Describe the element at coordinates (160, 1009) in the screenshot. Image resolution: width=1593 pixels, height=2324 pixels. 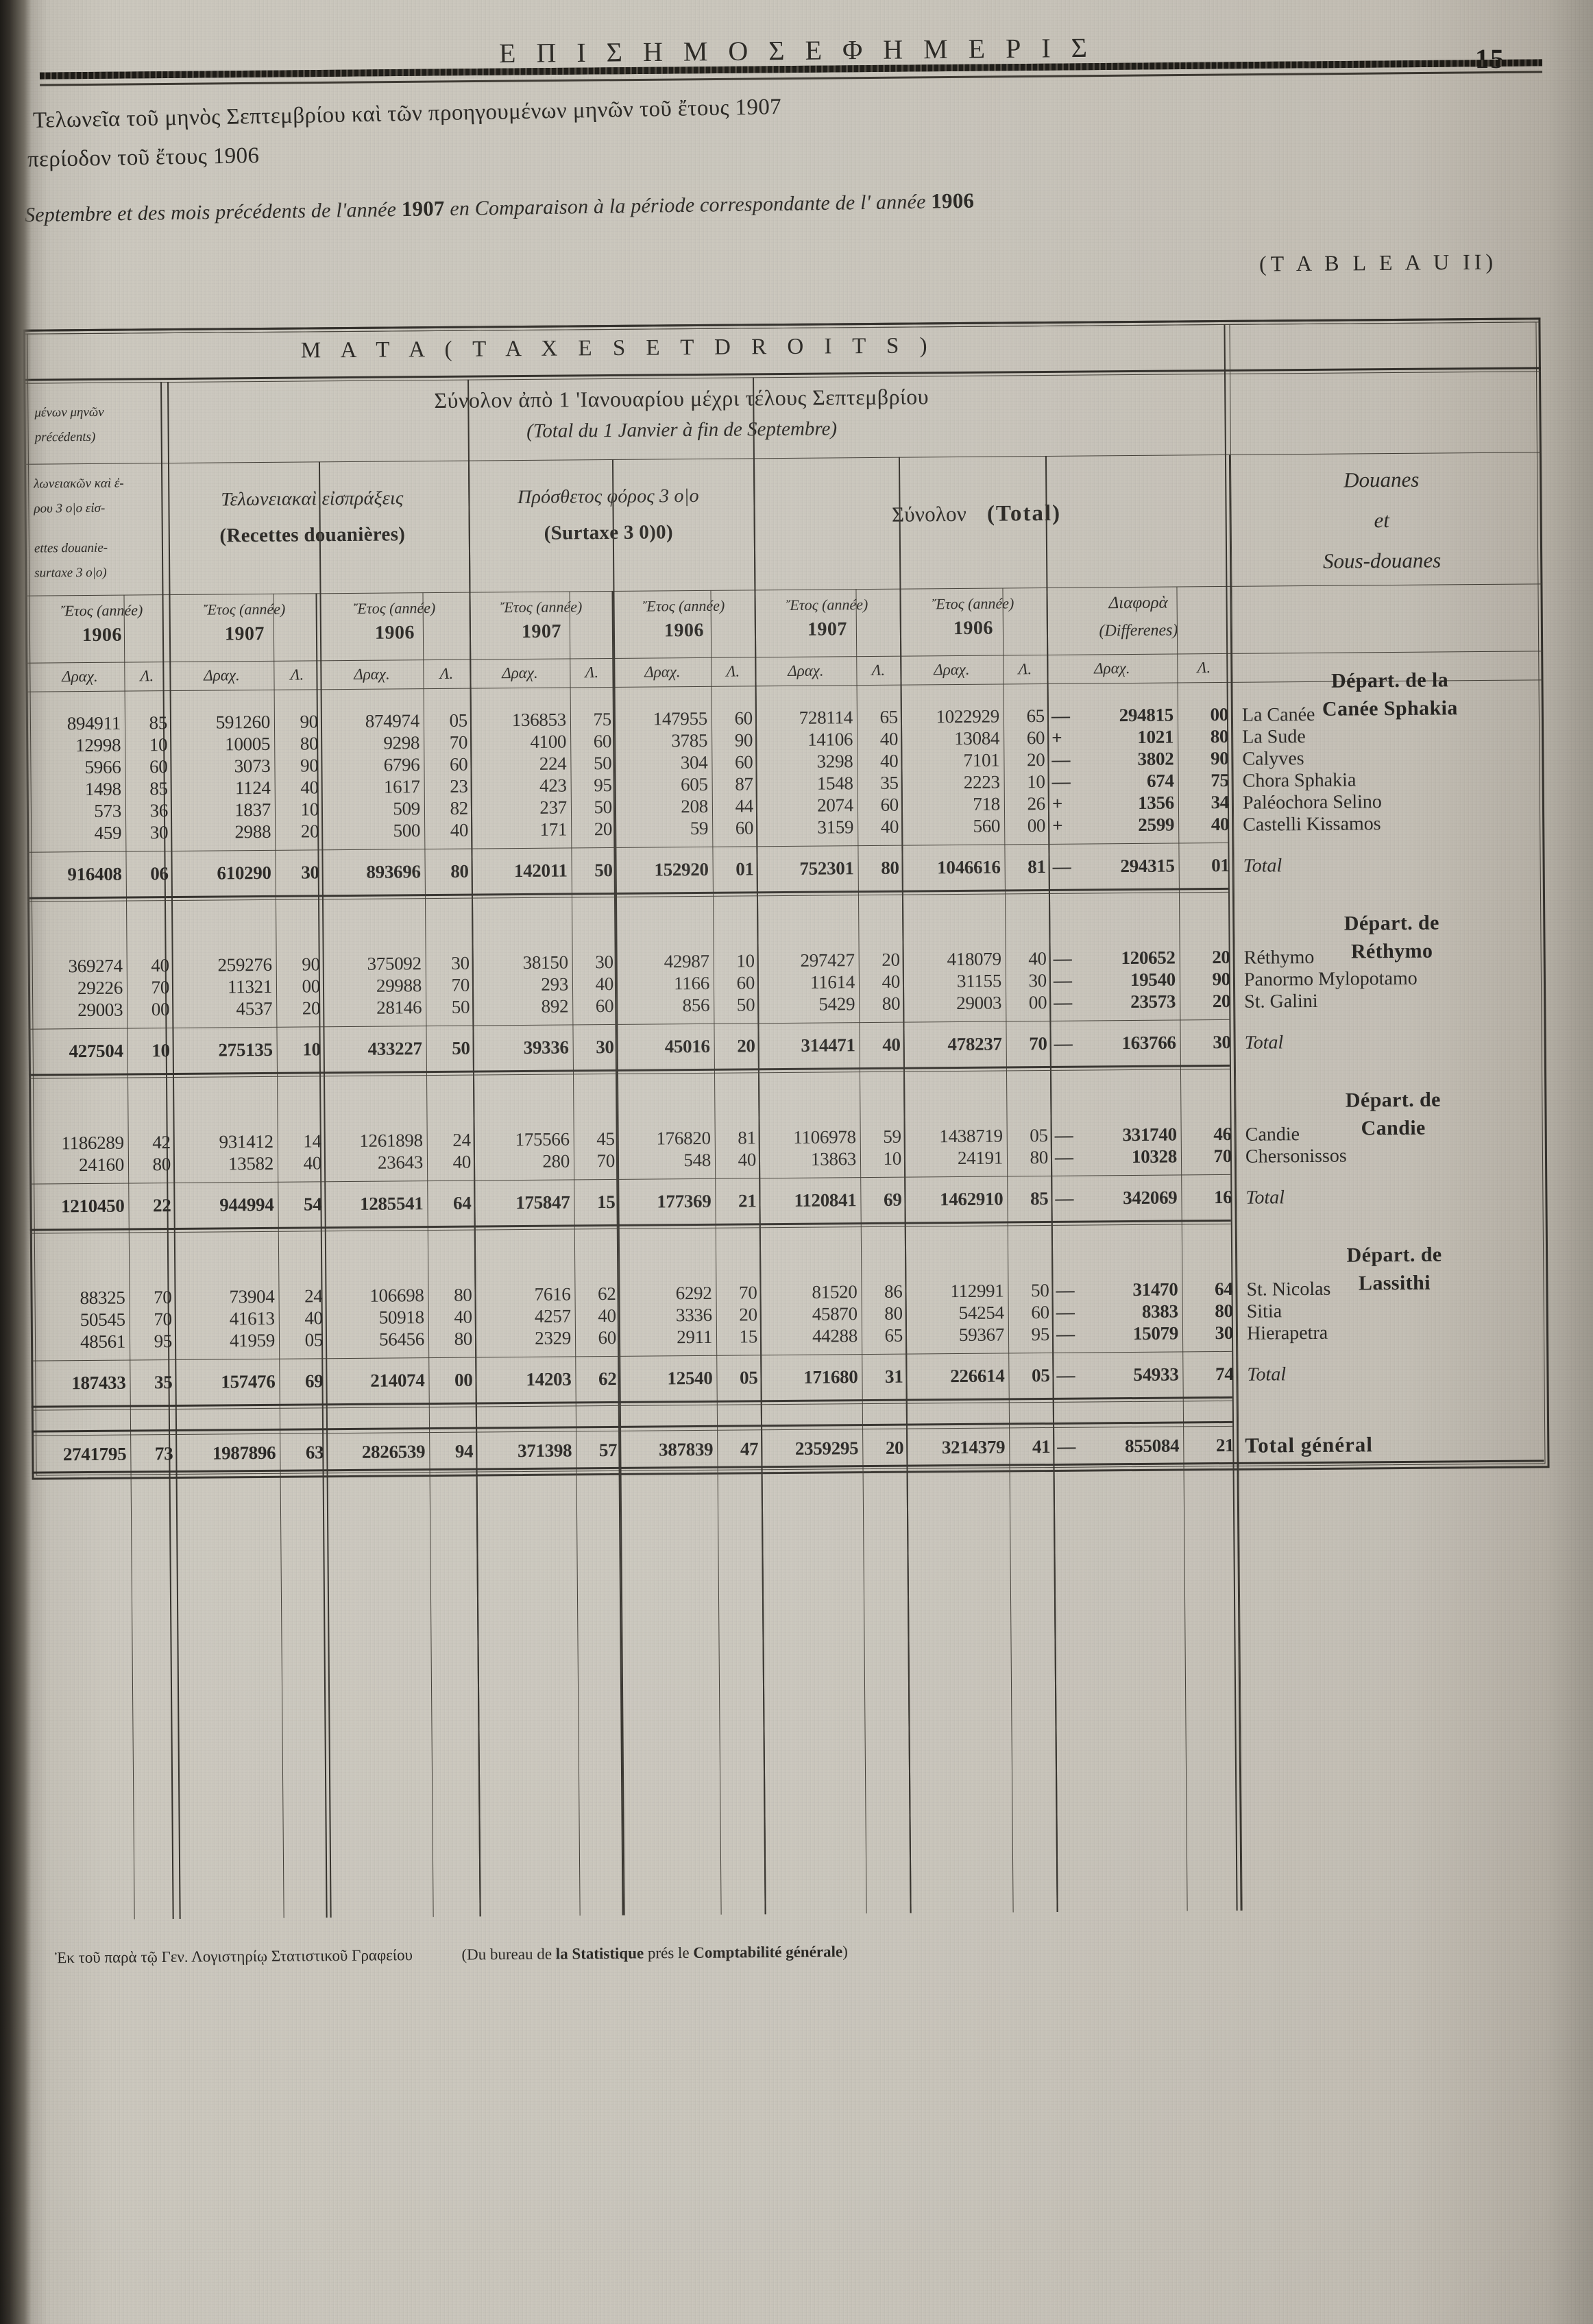
I see `cell-lepta-0: 00` at that location.